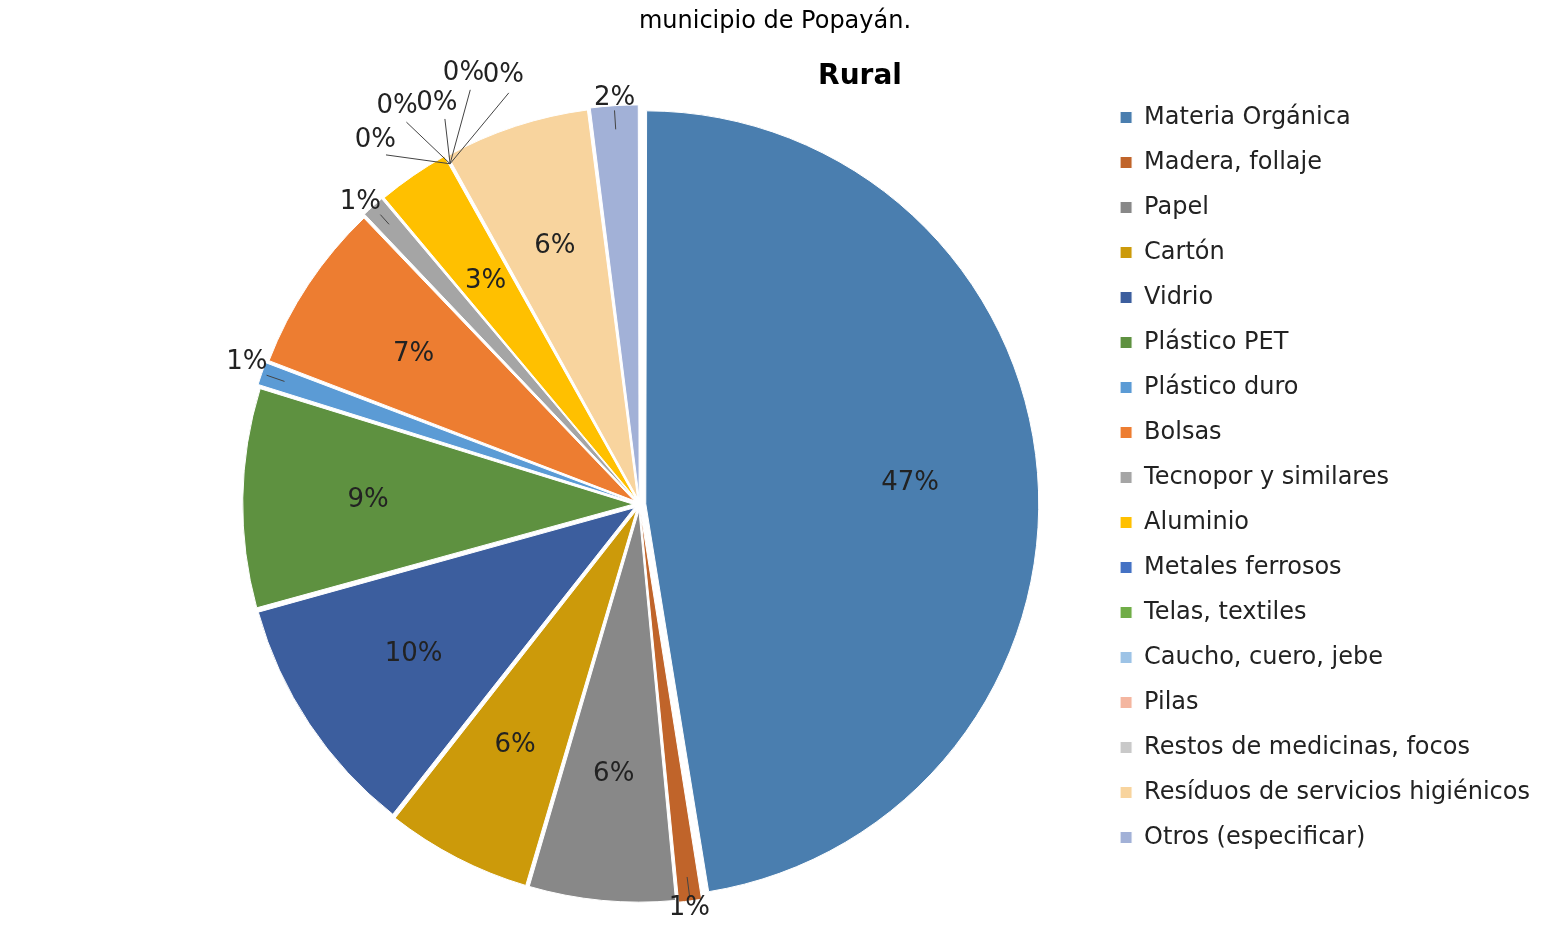  I want to click on legend-label: Materia Orgánica, so click(1247, 115).